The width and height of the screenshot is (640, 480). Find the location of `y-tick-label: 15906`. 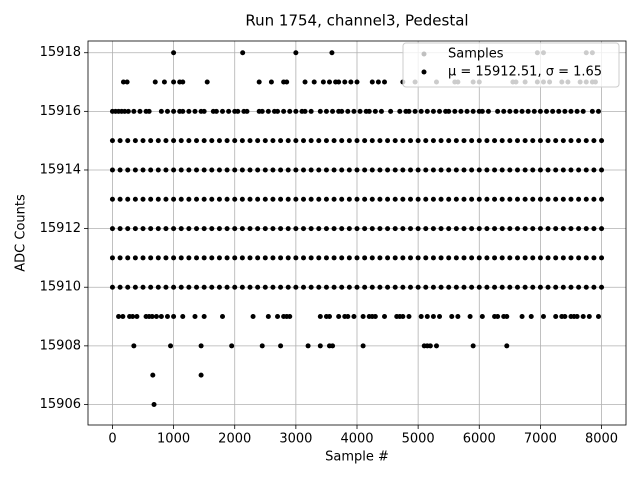

y-tick-label: 15906 is located at coordinates (60, 404).